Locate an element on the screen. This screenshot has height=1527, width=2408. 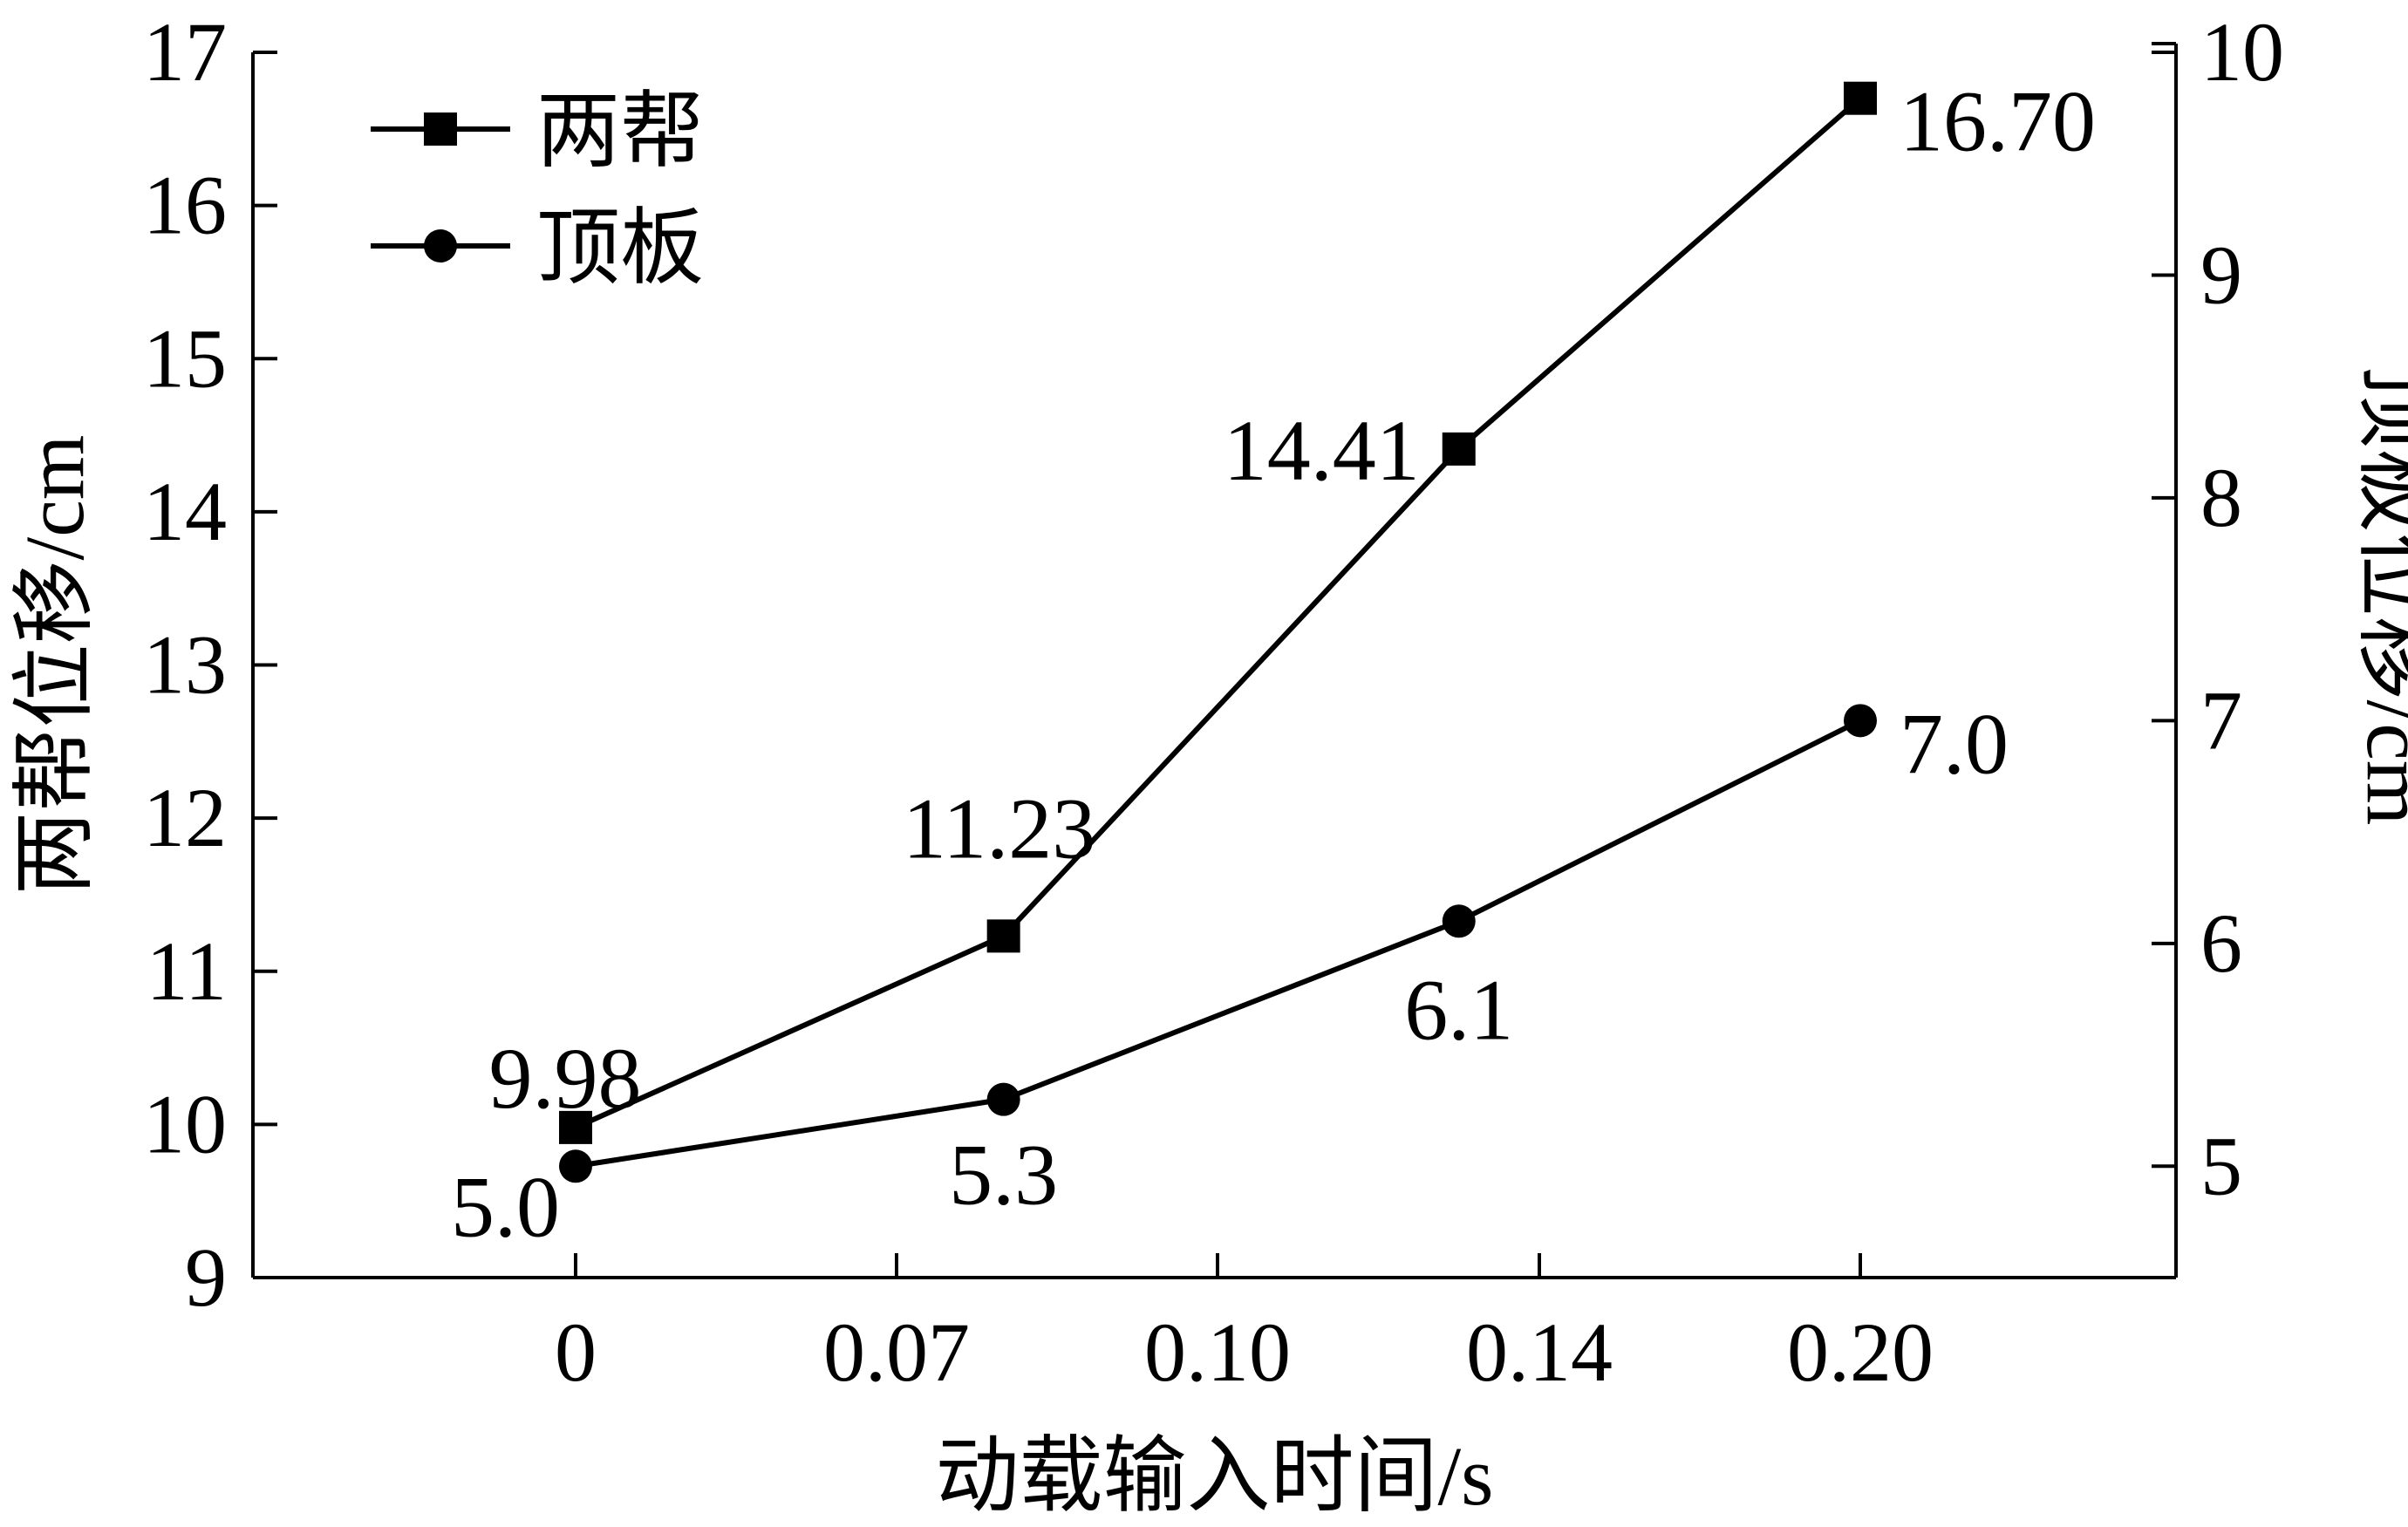
data-label: 5.0 is located at coordinates (505, 1207).